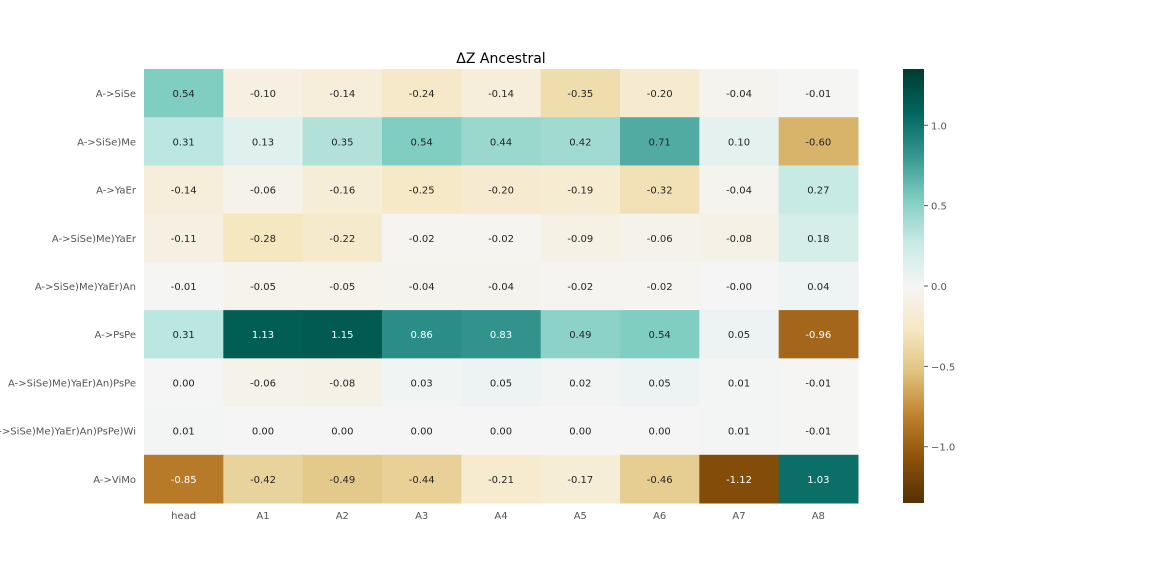 This screenshot has width=1152, height=576. I want to click on cell-value-label: -0.35, so click(580, 94).